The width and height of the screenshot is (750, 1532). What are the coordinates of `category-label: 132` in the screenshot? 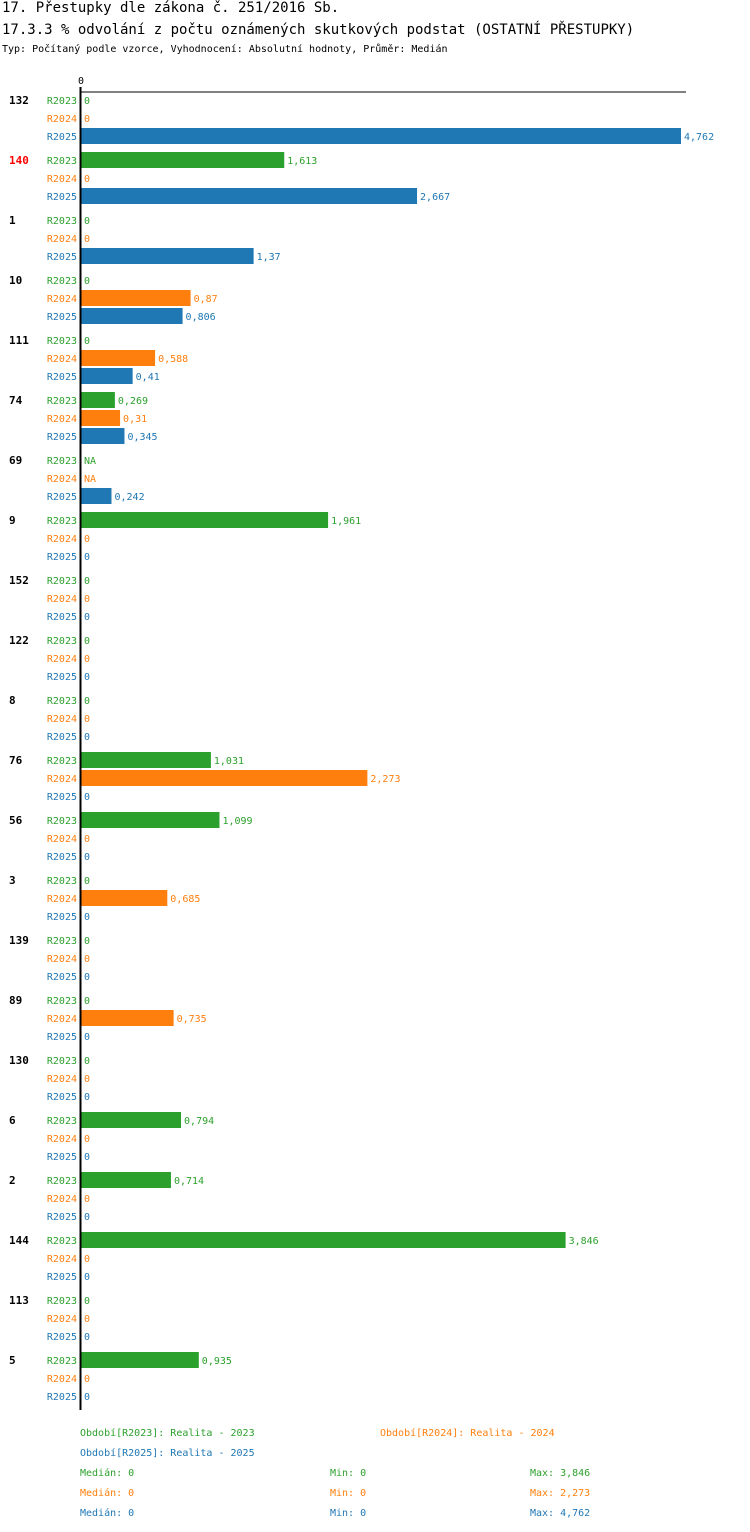 It's located at (19, 100).